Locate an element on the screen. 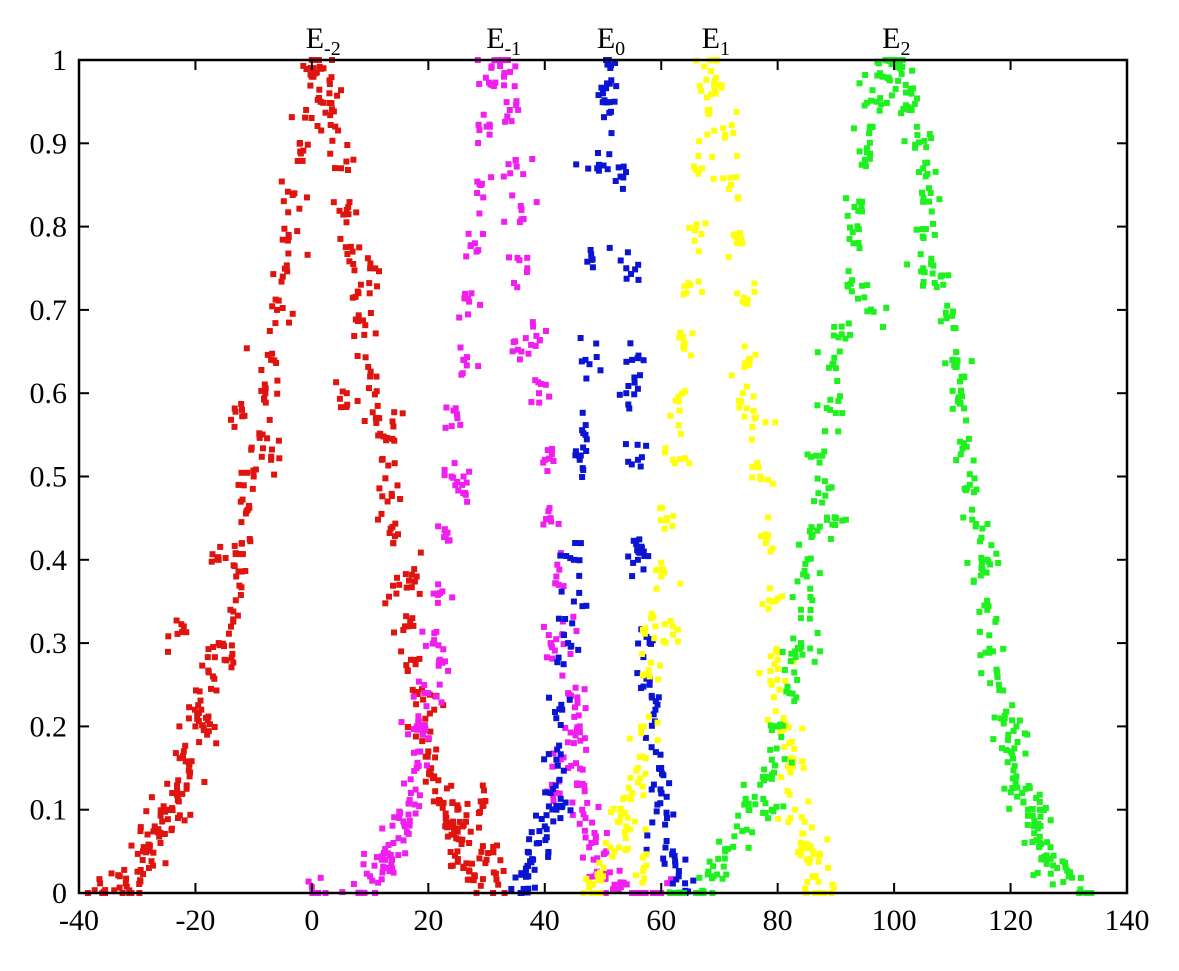 Image resolution: width=1179 pixels, height=971 pixels. series-labels-layer: E-2 E-1 E0 E1 E2 is located at coordinates (608, 41).